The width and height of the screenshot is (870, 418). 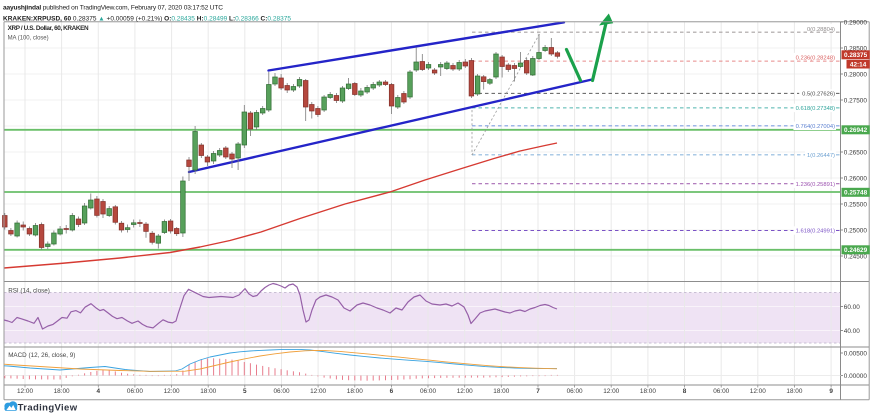 What do you see at coordinates (856, 230) in the screenshot?
I see `svg-text: 0.25000` at bounding box center [856, 230].